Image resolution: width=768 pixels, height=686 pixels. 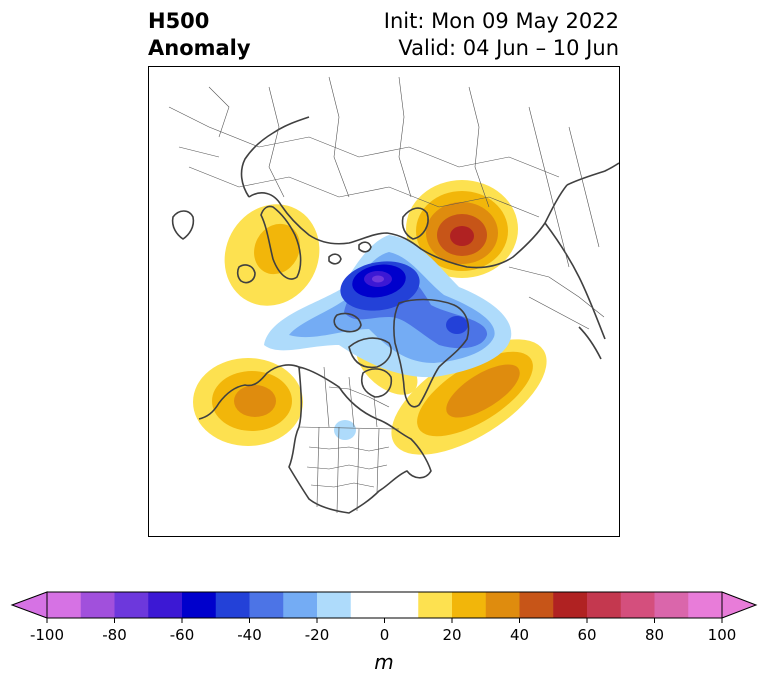 What do you see at coordinates (384, 662) in the screenshot?
I see `colorbar-unit: m` at bounding box center [384, 662].